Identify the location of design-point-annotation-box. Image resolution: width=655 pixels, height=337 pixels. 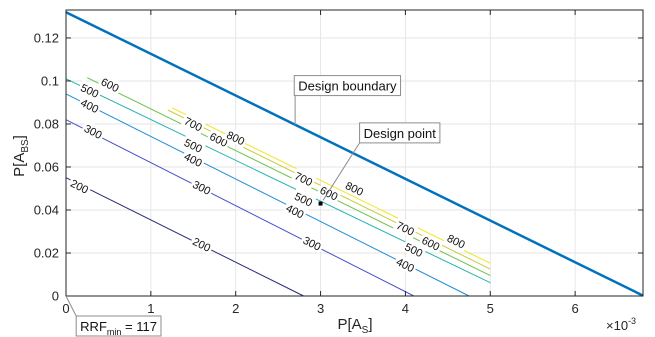
(400, 133).